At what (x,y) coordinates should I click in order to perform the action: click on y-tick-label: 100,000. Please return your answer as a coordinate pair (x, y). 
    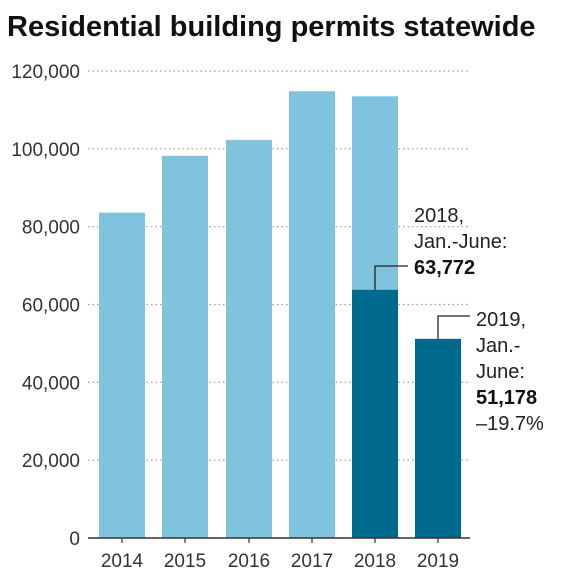
    Looking at the image, I should click on (45, 150).